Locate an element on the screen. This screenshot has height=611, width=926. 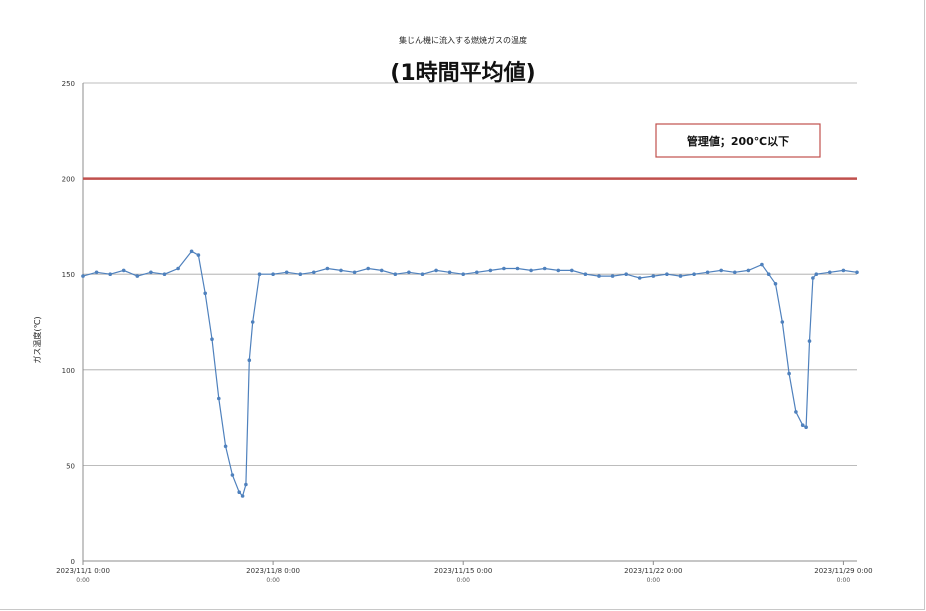
x-tick-sublabel-4: 0:00 is located at coordinates (844, 580).